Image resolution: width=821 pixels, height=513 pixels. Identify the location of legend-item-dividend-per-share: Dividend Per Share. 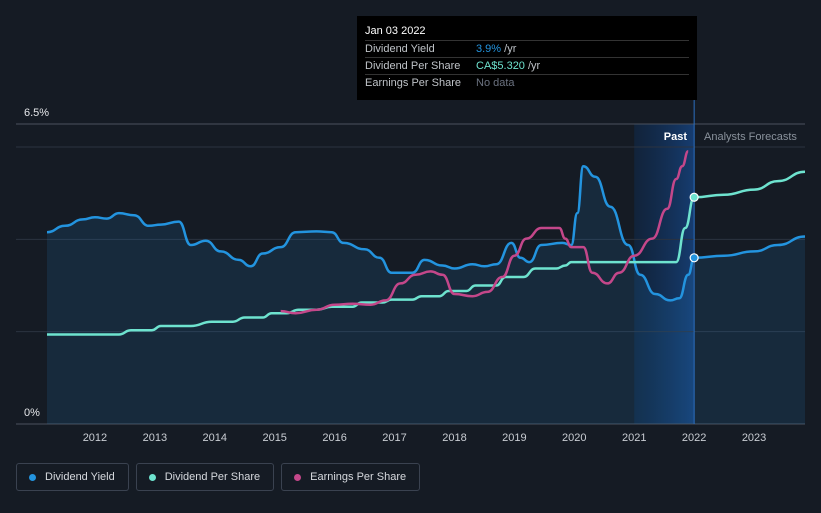
(205, 477).